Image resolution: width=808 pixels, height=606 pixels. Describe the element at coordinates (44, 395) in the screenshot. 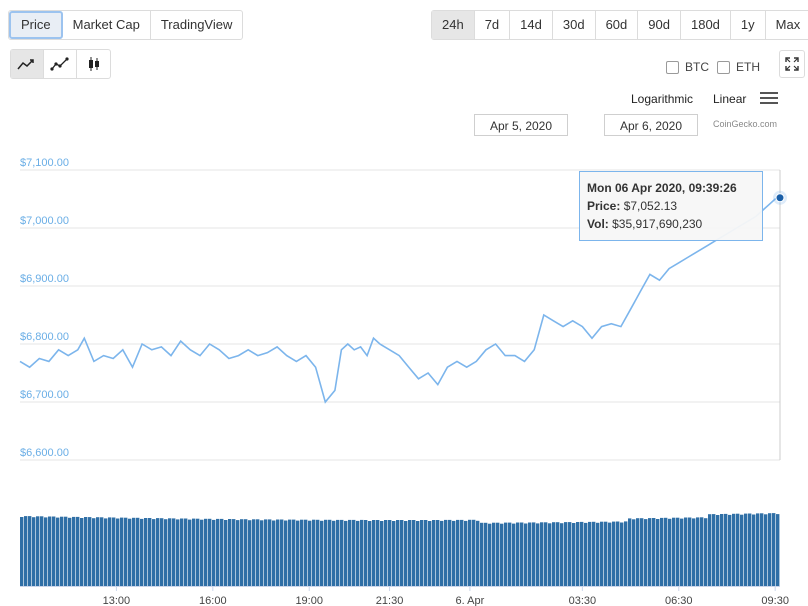

I see `y-tick-label: $6,700.00` at that location.